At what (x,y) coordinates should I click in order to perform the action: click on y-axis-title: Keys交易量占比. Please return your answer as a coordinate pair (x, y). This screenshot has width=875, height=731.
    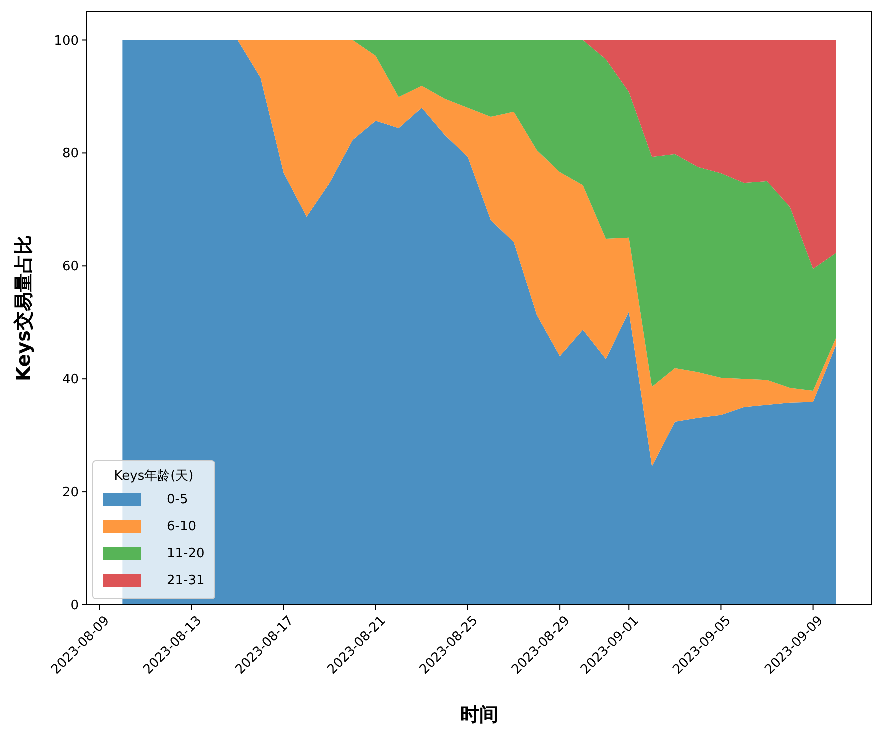
    Looking at the image, I should click on (24, 309).